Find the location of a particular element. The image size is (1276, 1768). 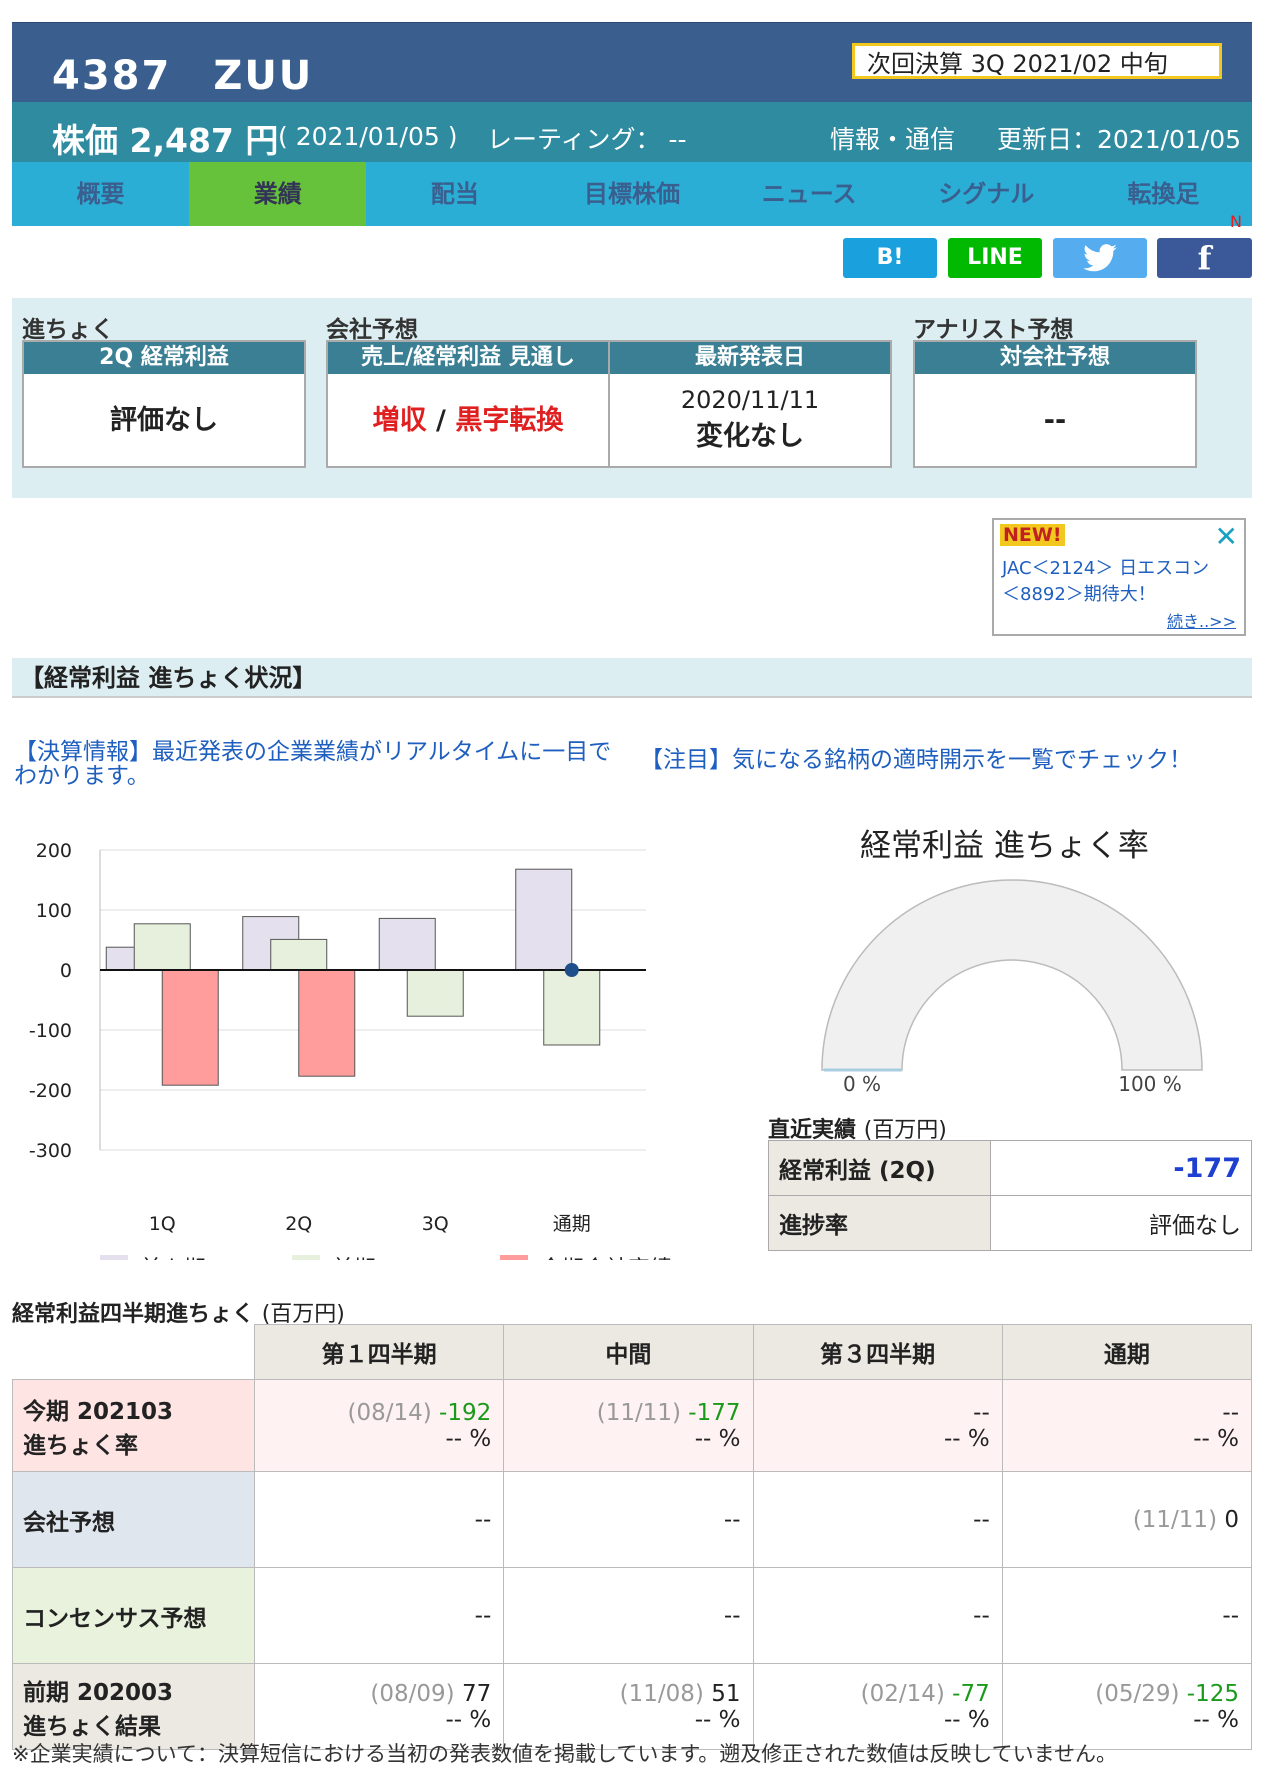

hatena-bookmark-button: B! is located at coordinates (890, 258).